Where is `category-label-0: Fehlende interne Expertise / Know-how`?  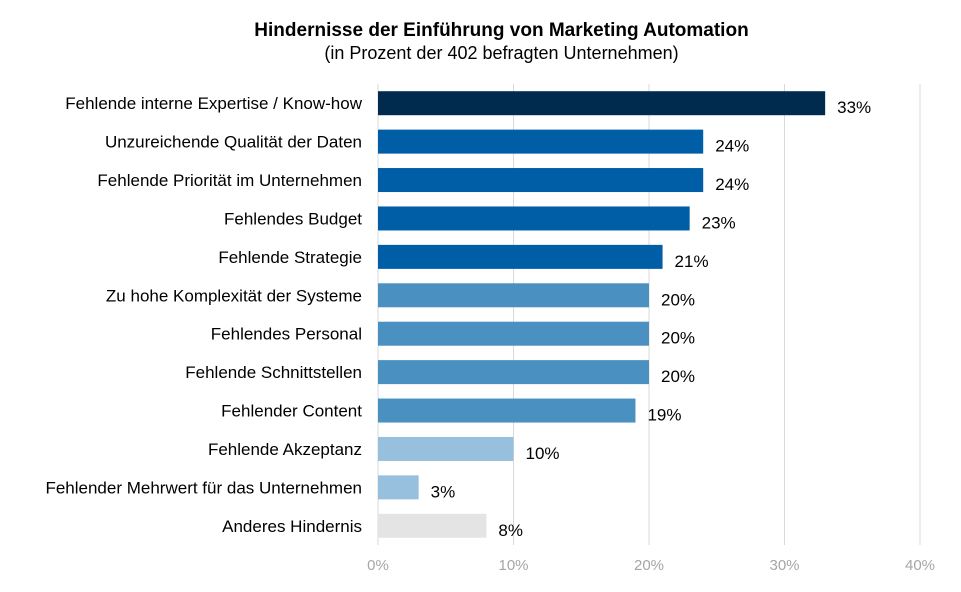 category-label-0: Fehlende interne Expertise / Know-how is located at coordinates (213, 103).